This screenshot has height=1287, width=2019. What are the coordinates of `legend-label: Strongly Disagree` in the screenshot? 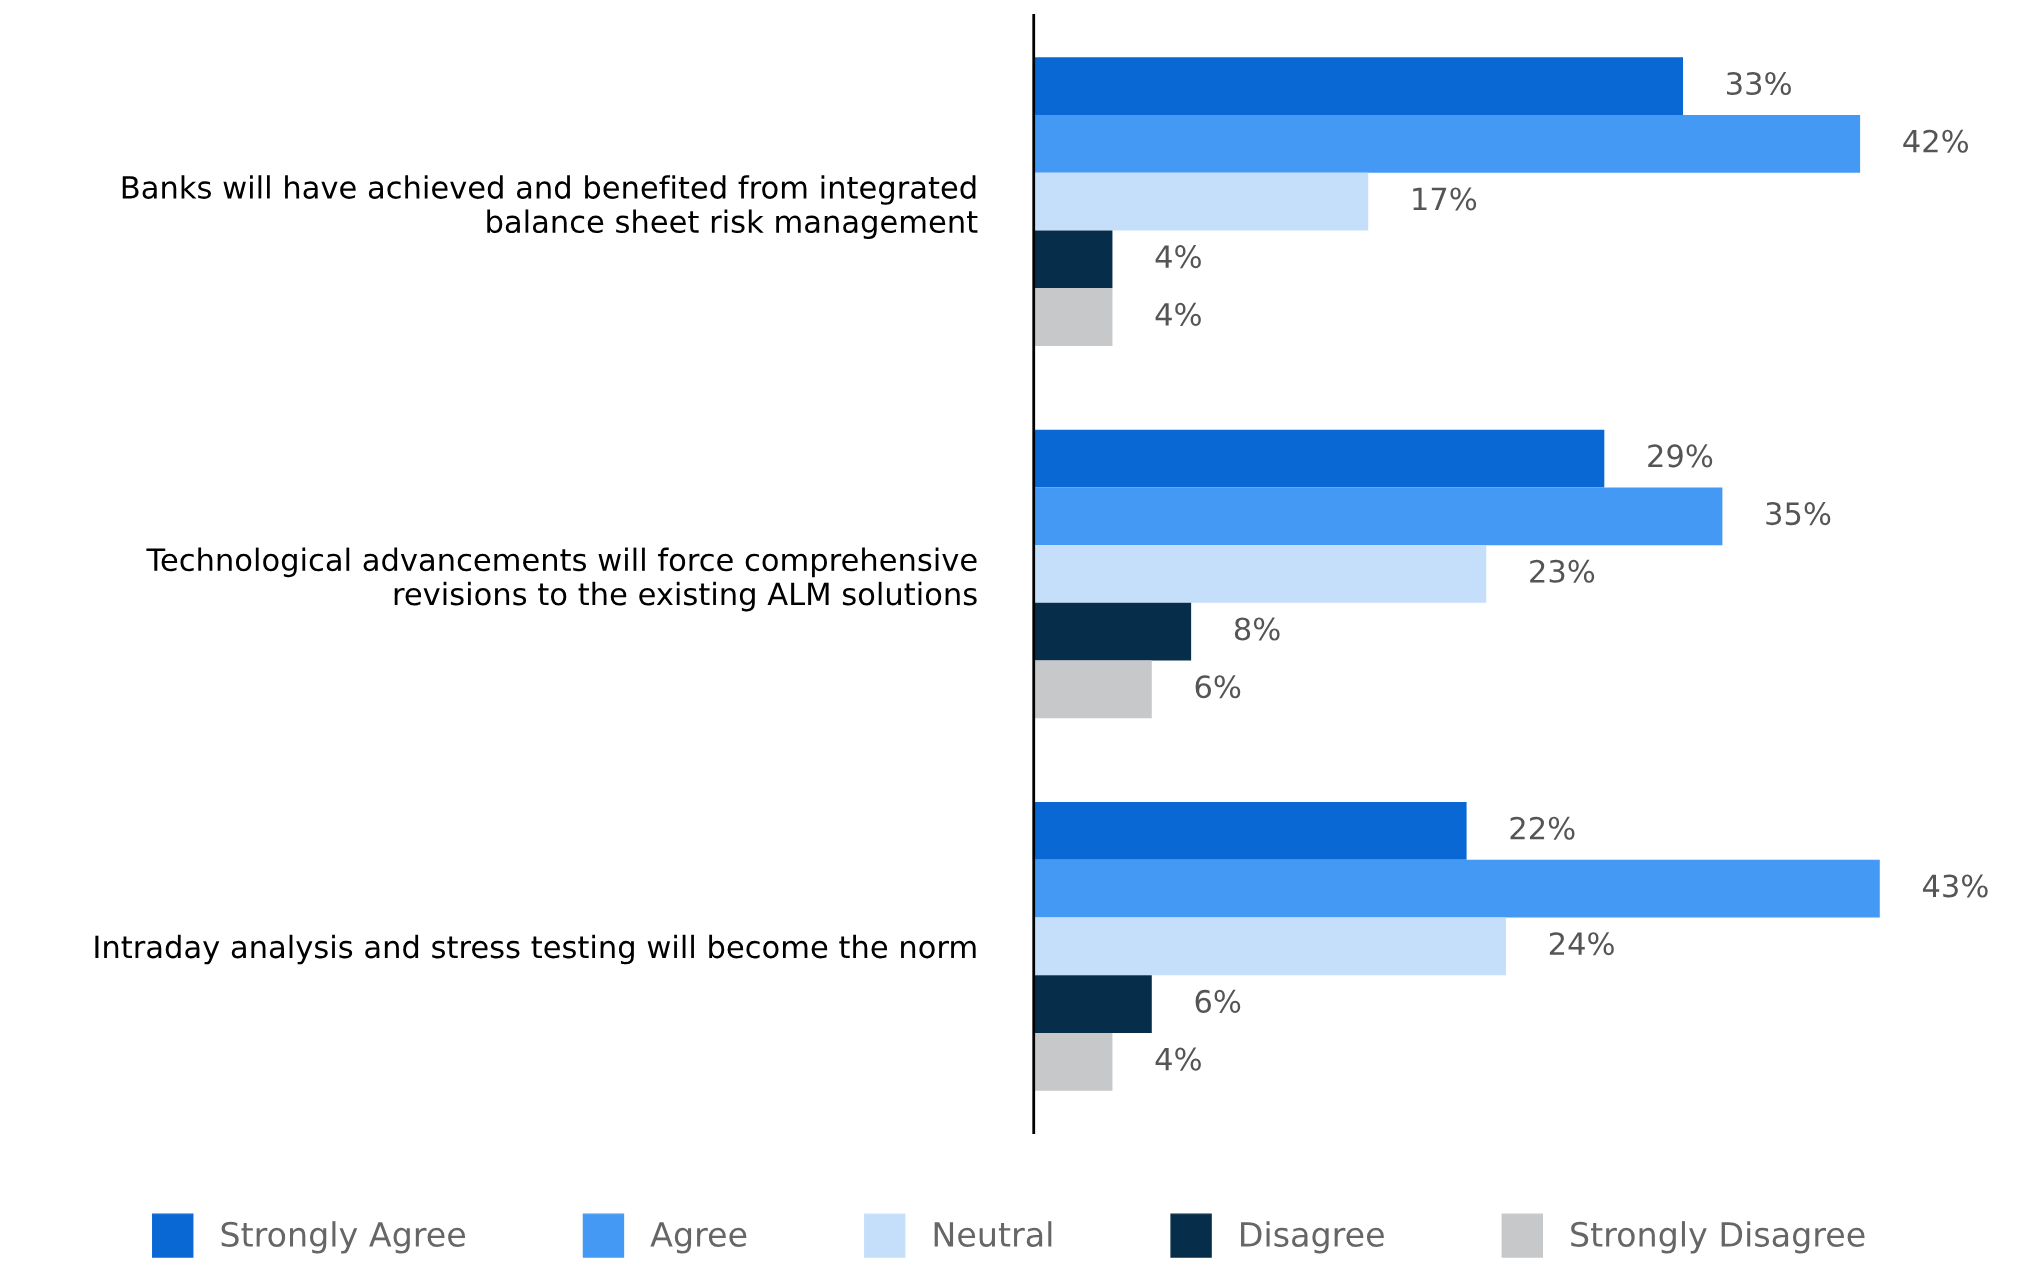 It's located at (1718, 1237).